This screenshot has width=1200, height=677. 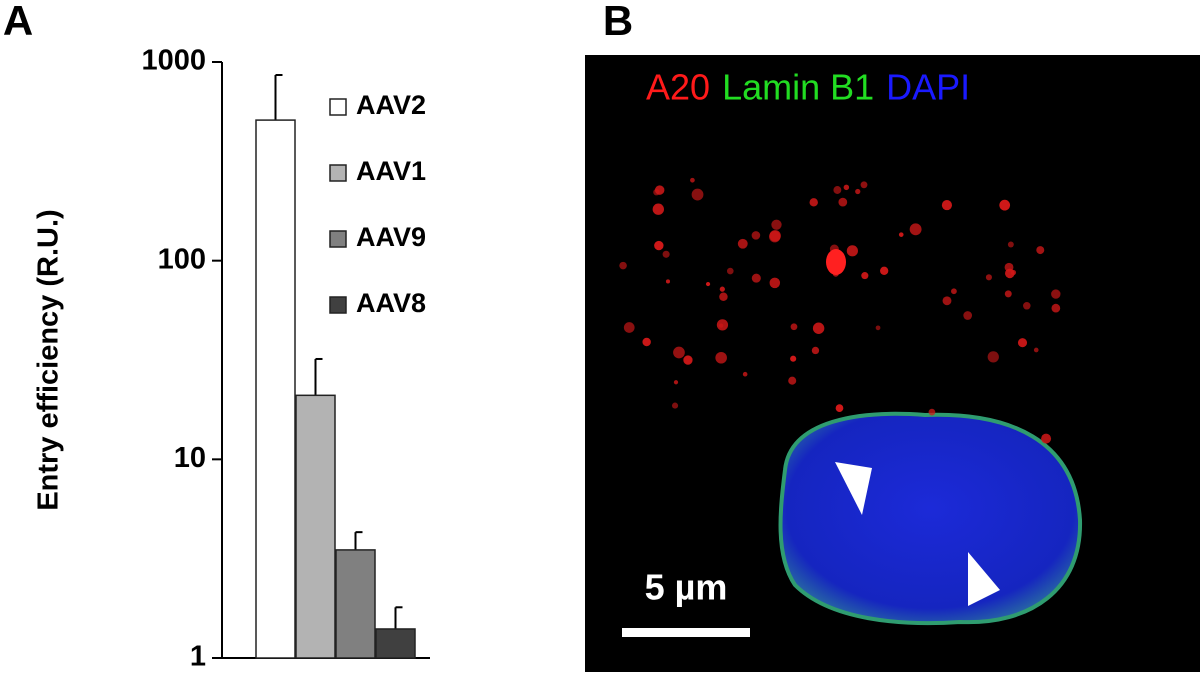 What do you see at coordinates (686, 587) in the screenshot?
I see `scale-bar-label: 5 µm` at bounding box center [686, 587].